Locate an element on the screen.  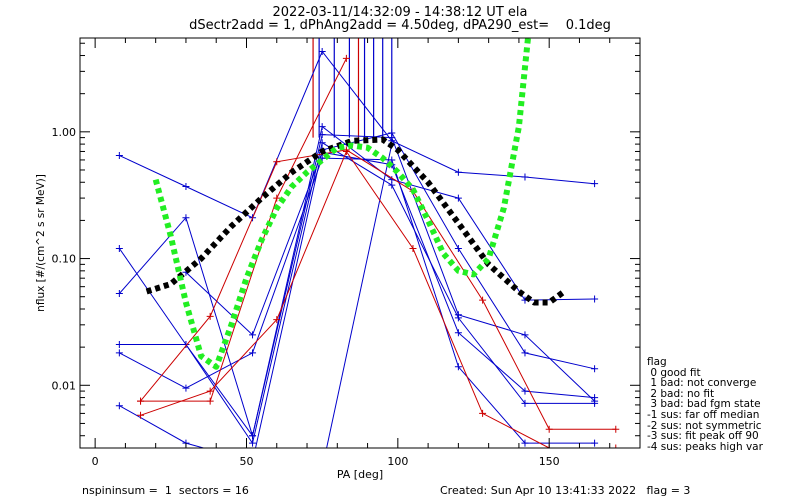
x-tick-label: 100 is located at coordinates (397, 461).